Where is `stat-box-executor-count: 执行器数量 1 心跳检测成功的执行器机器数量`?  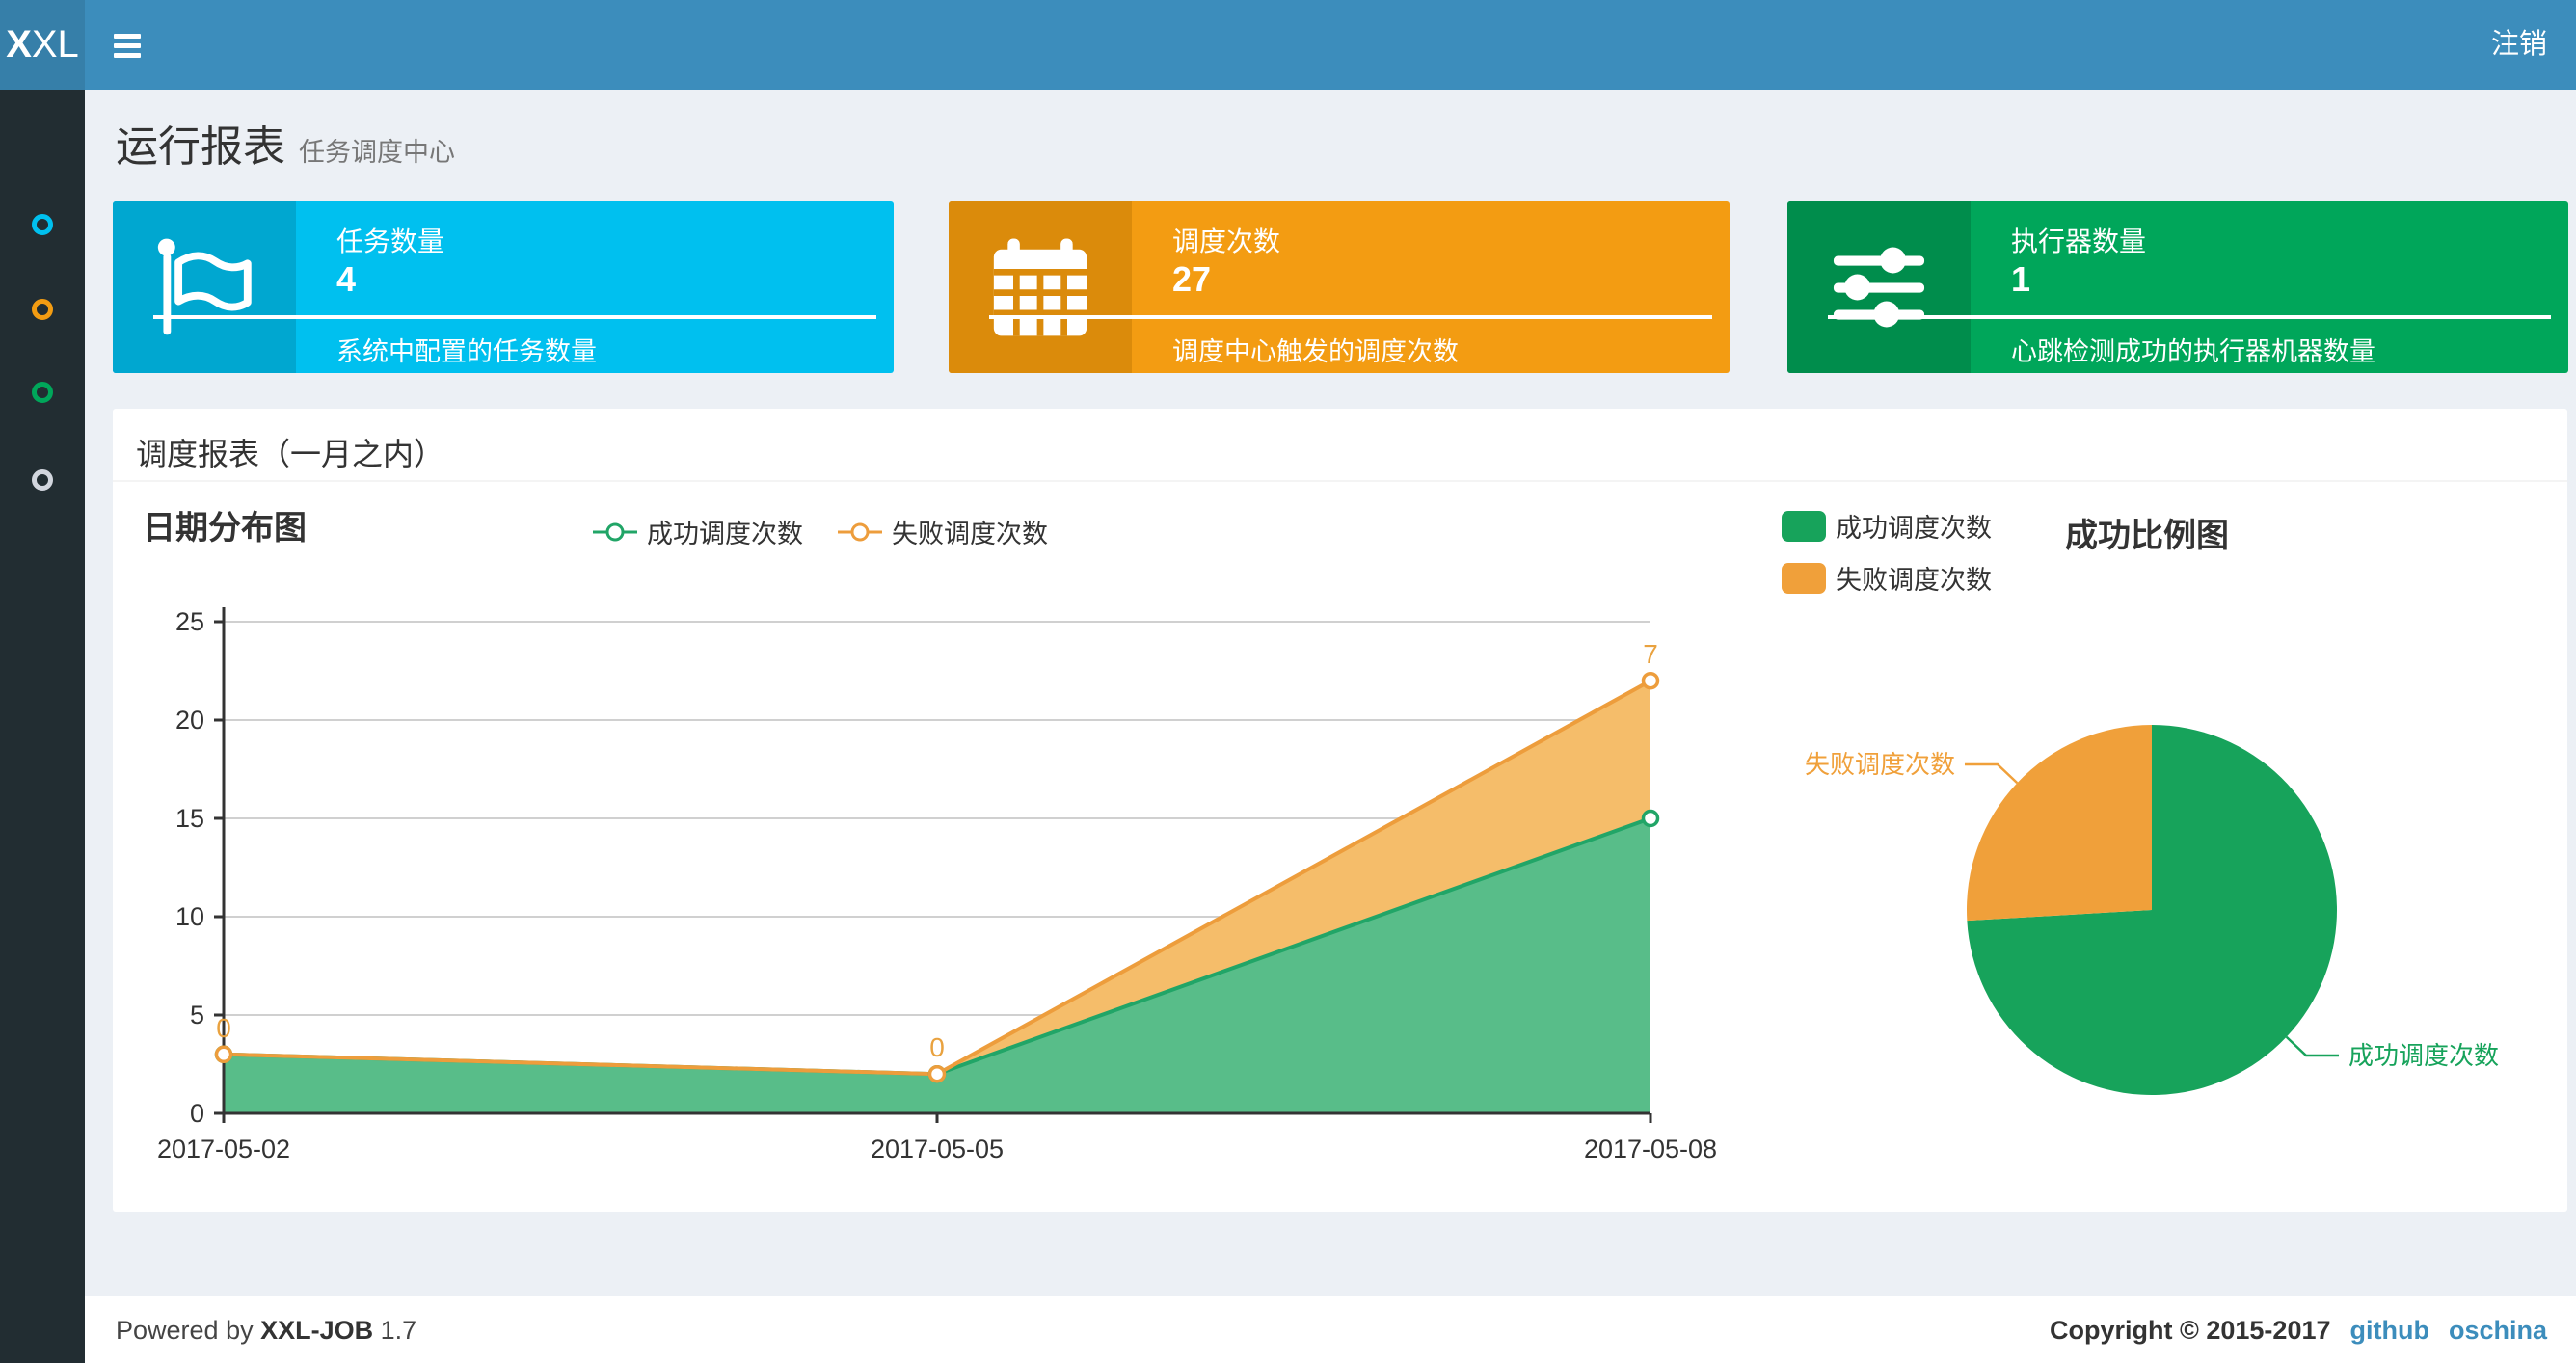
stat-box-executor-count: 执行器数量 1 心跳检测成功的执行器机器数量 is located at coordinates (2177, 287).